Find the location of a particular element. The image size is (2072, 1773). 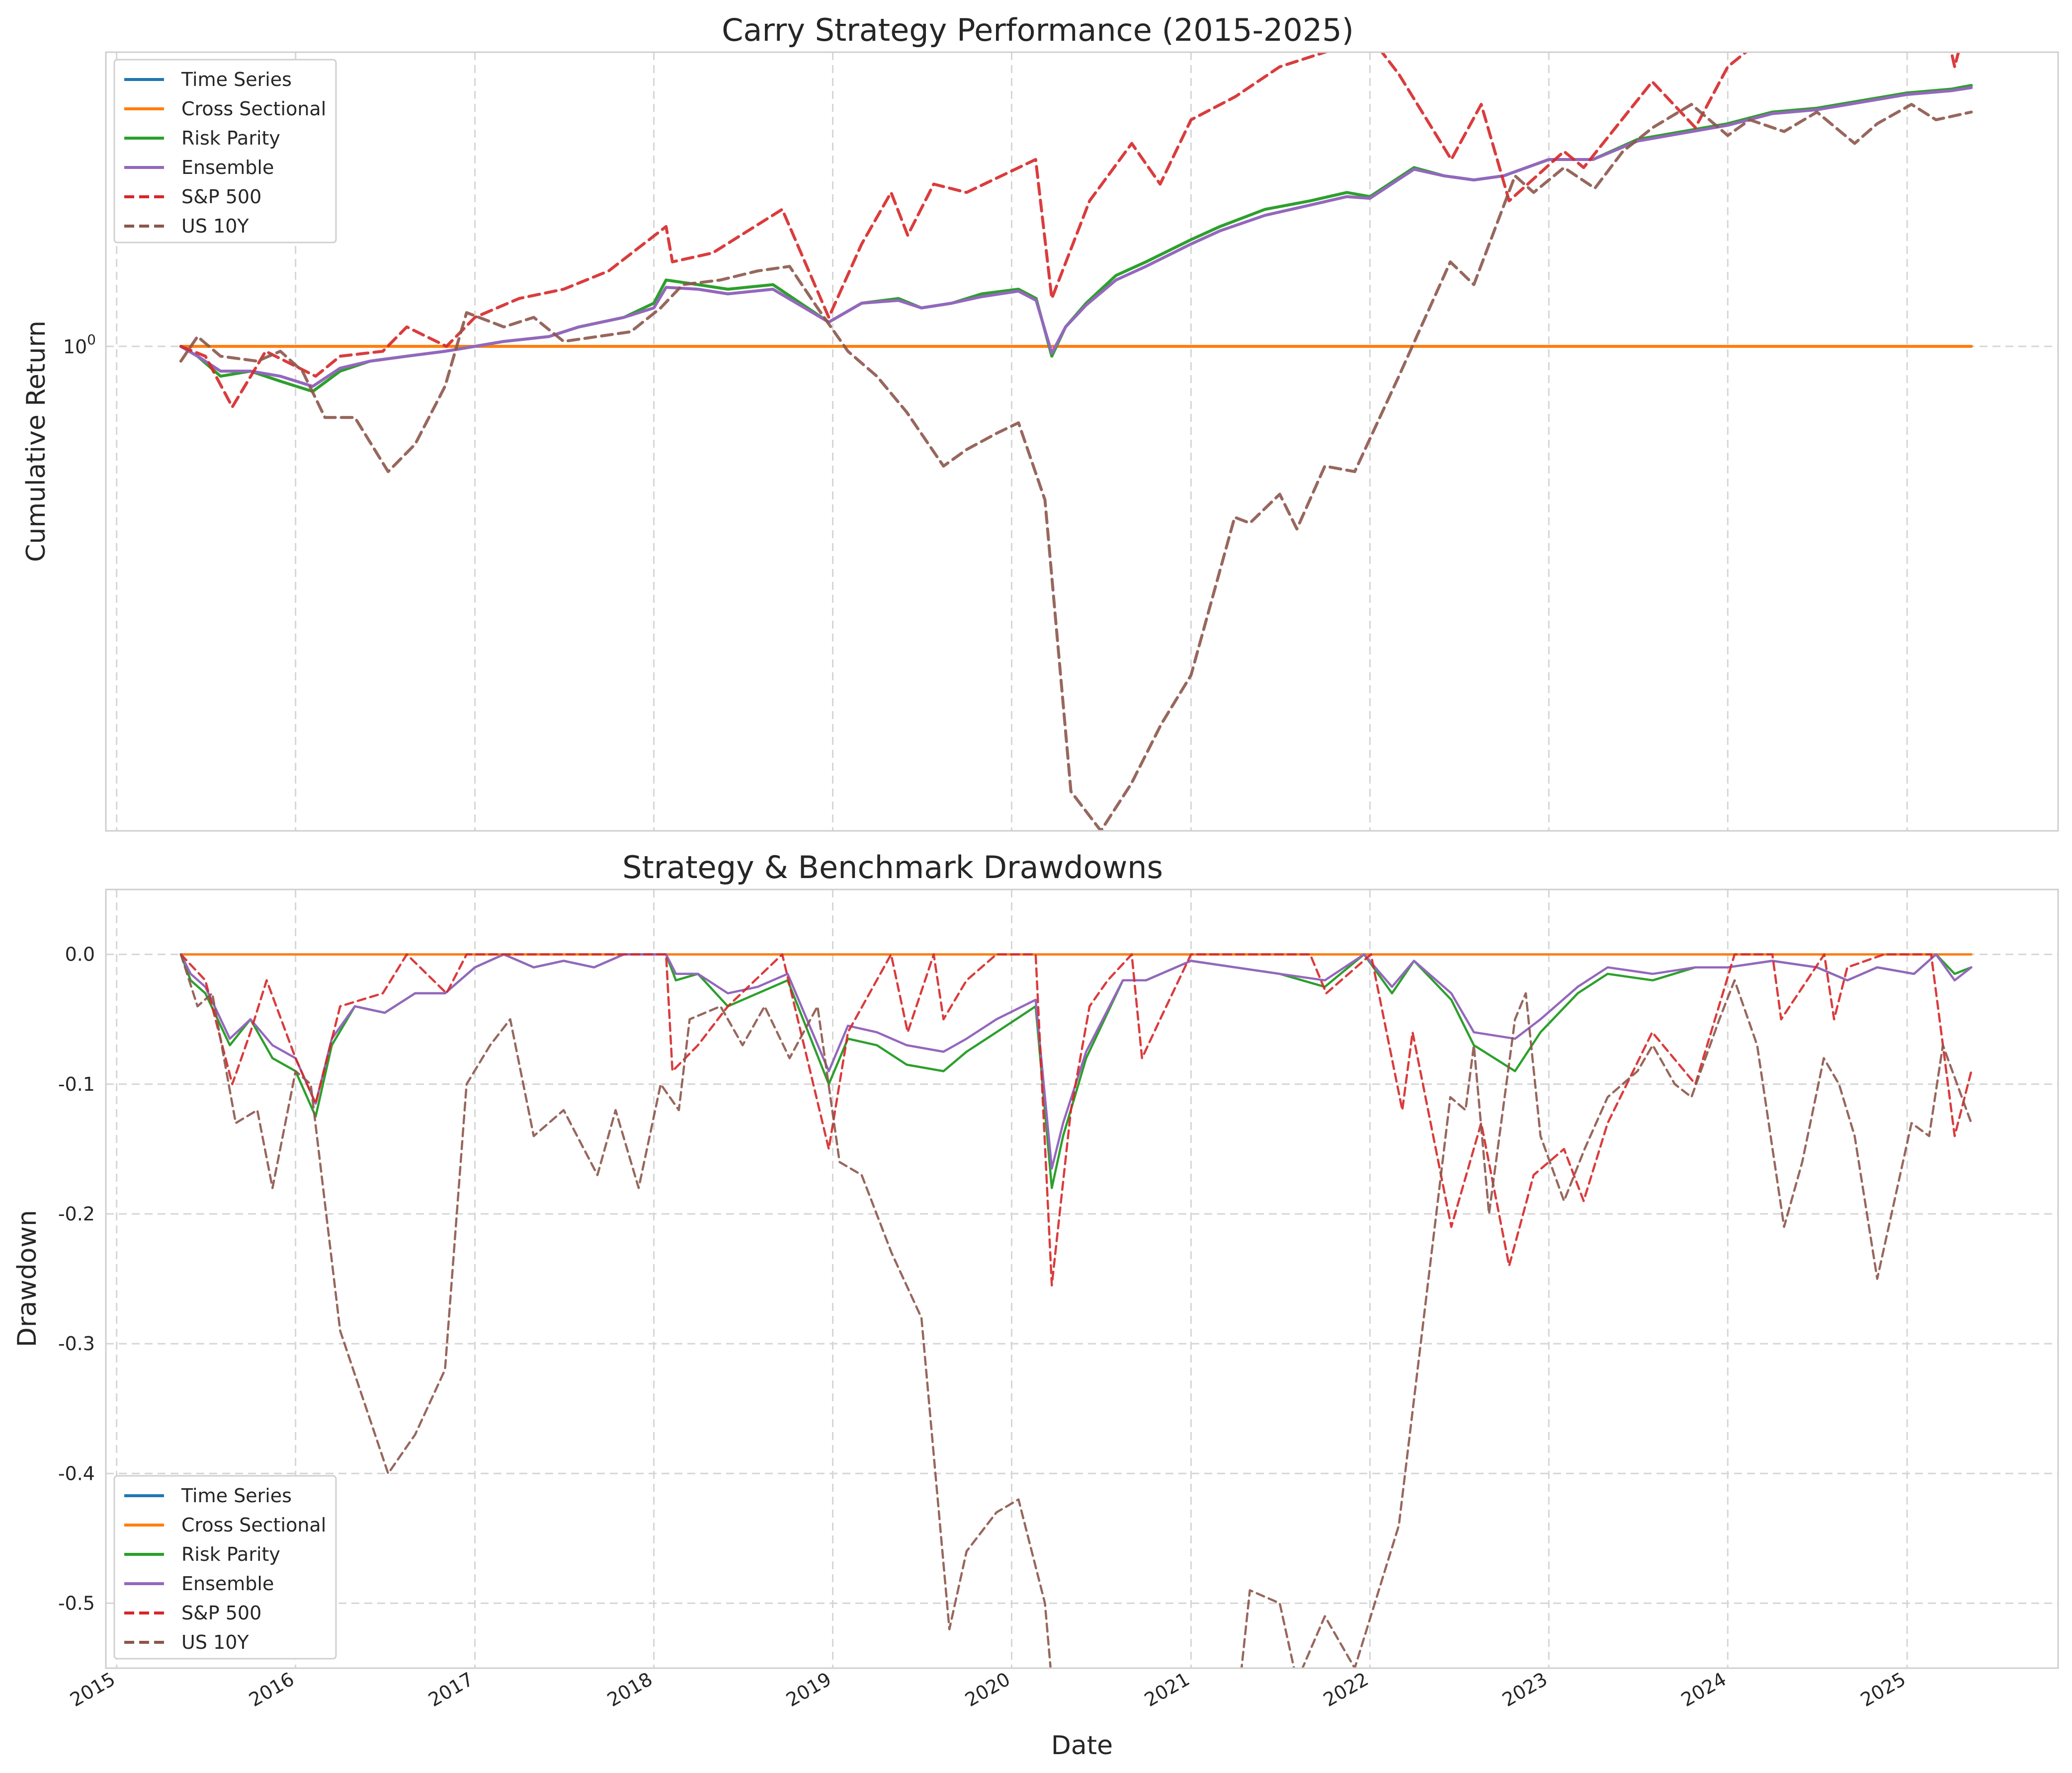

drawdown-y-ticks: 0.0 -0.1 -0.2 -0.3 -0.4 -0.5 is located at coordinates (76, 1279).